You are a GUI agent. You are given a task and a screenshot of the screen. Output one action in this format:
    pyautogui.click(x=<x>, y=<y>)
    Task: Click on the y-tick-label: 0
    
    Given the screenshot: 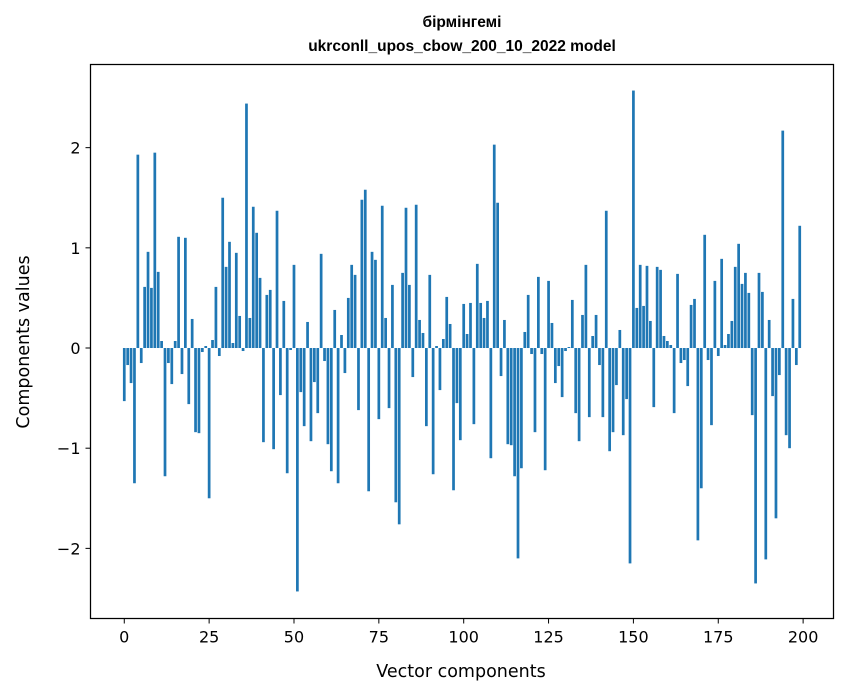 What is the action you would take?
    pyautogui.click(x=75, y=348)
    